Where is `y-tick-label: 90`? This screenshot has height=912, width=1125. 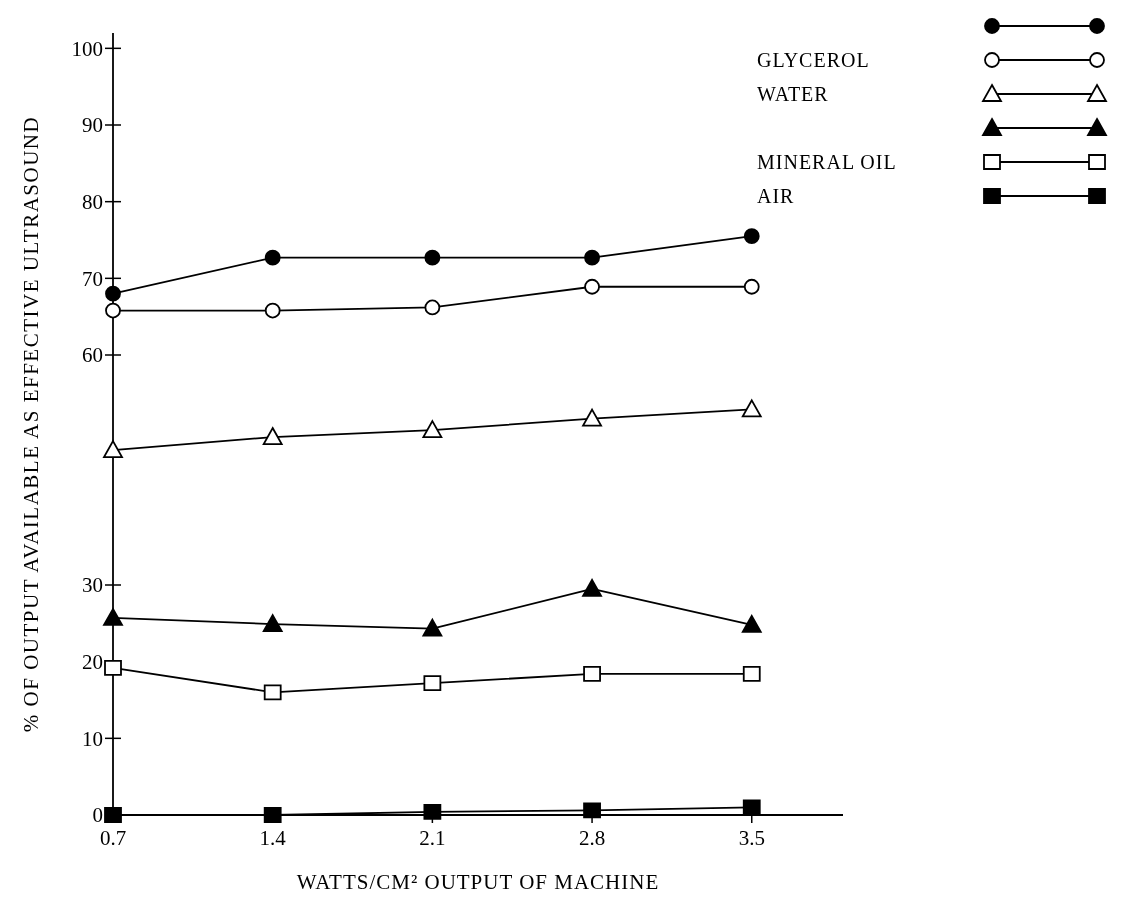
y-tick-label: 90 is located at coordinates (92, 125).